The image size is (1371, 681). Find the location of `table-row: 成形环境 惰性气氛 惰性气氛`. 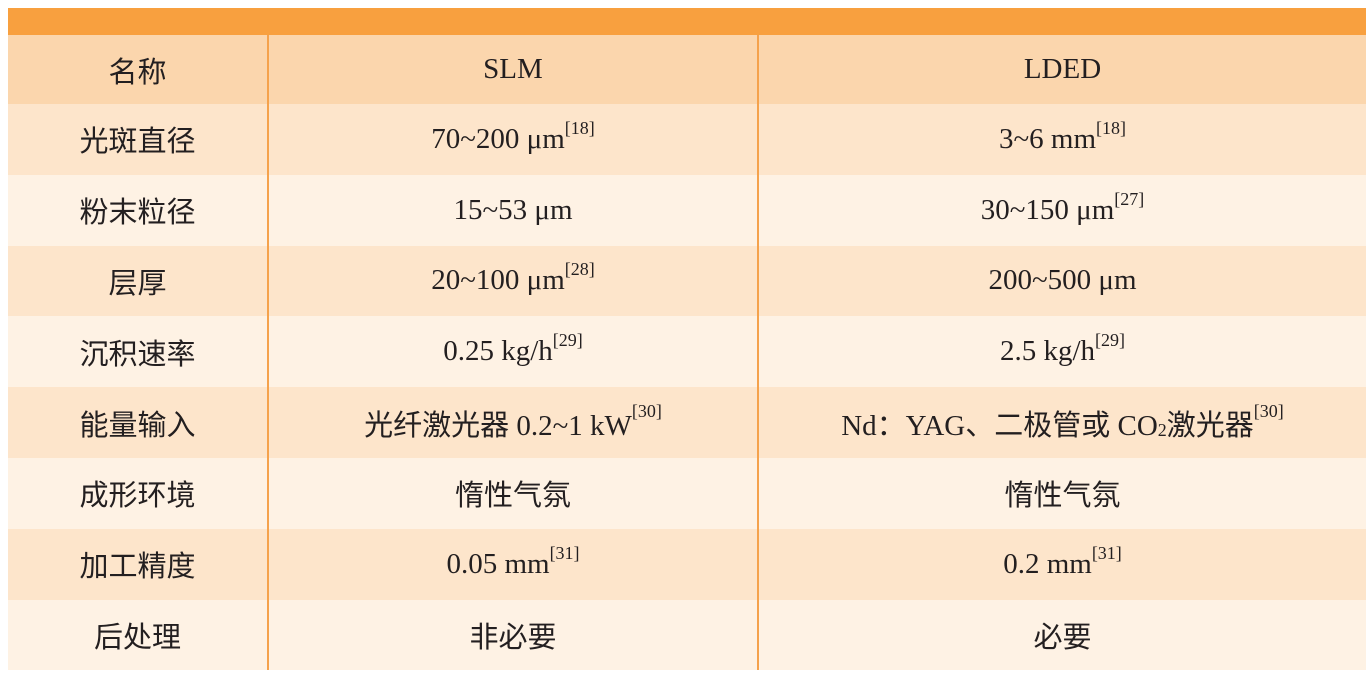

table-row: 成形环境 惰性气氛 惰性气氛 is located at coordinates (687, 493).